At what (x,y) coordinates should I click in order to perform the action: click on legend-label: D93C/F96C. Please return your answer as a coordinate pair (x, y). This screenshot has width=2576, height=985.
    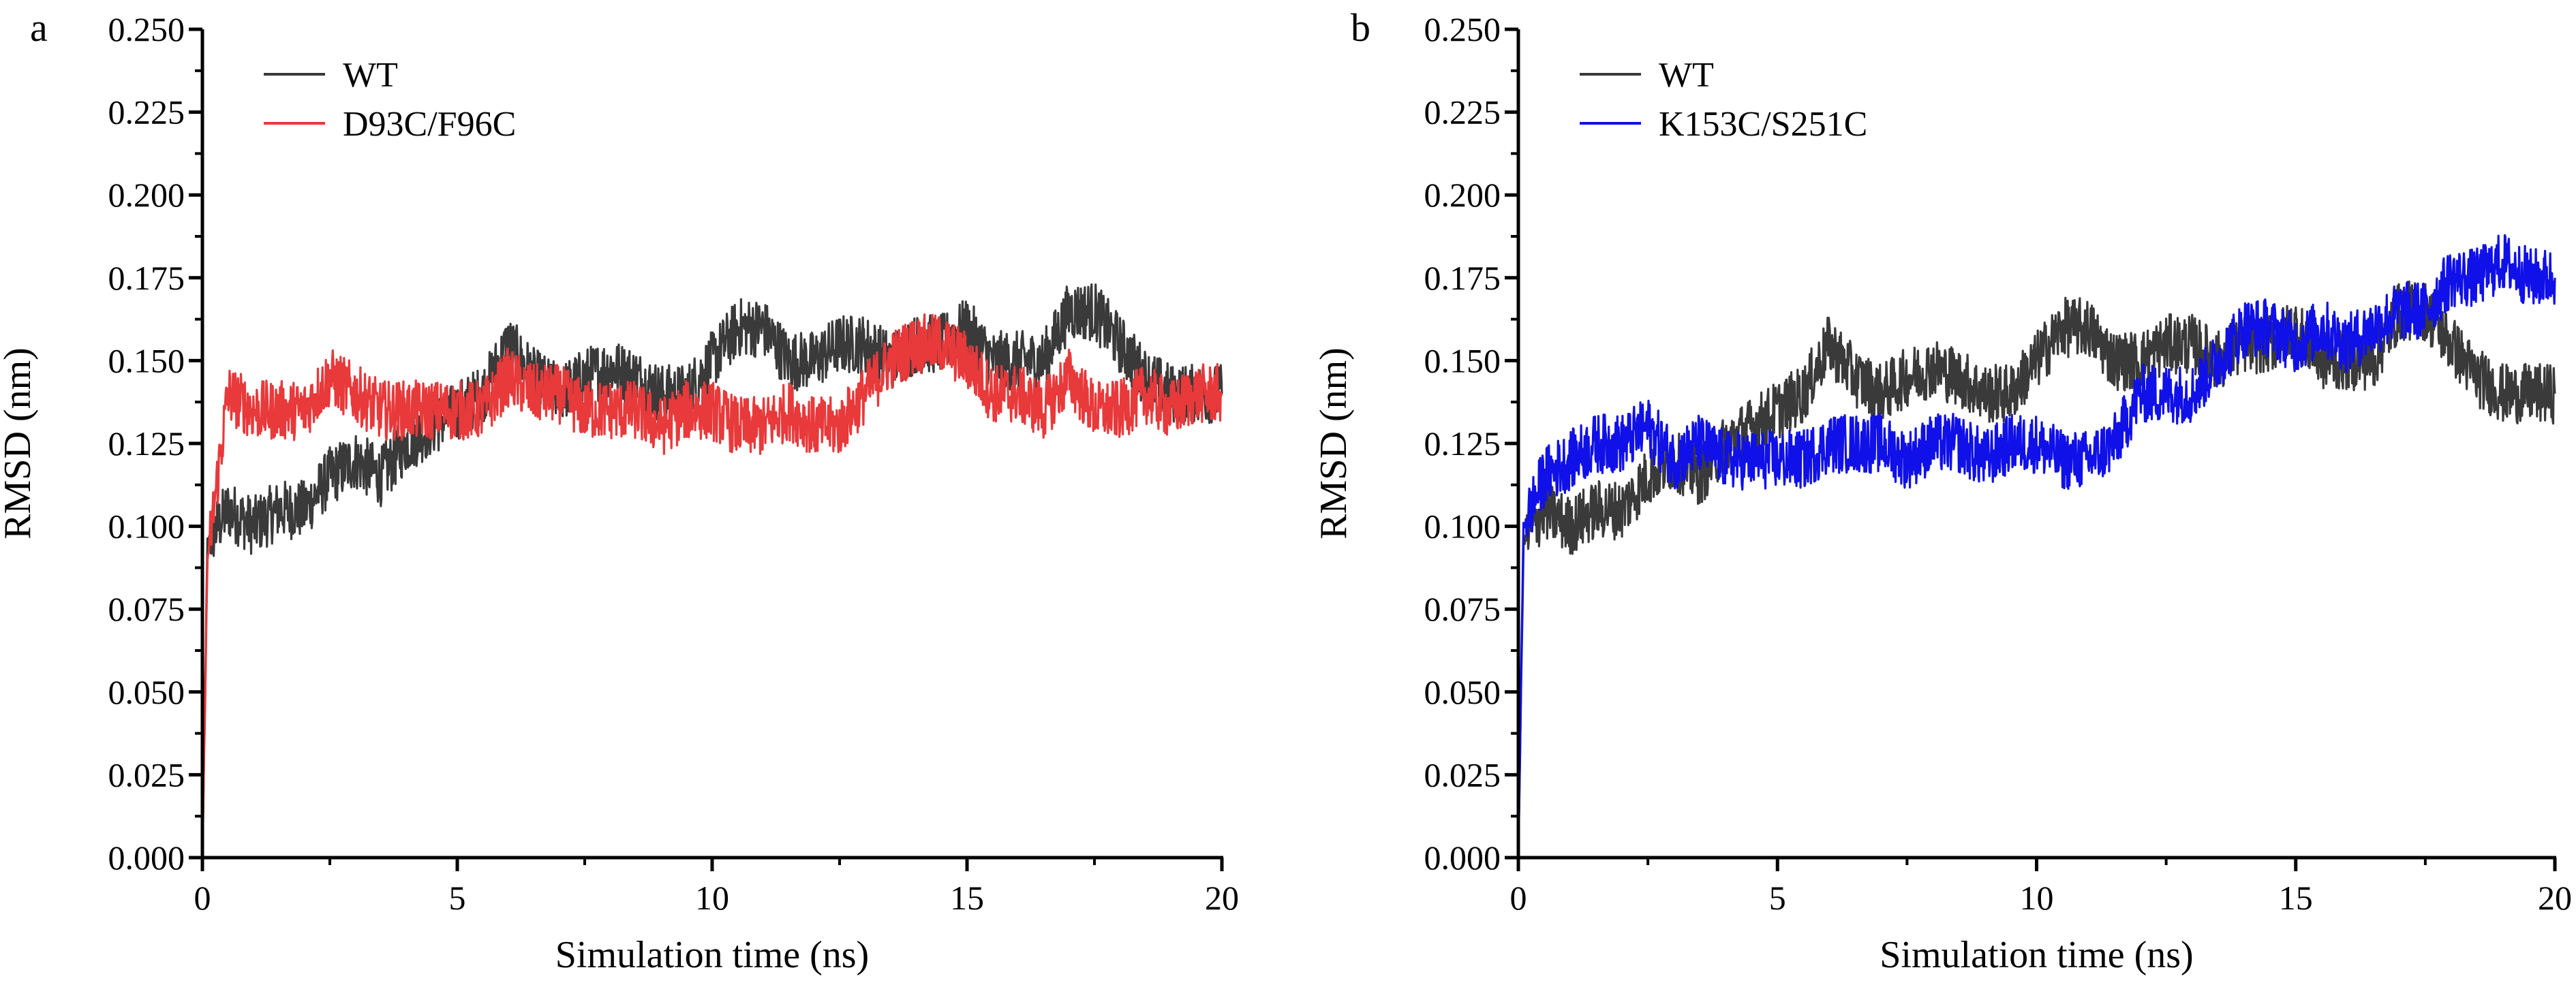
    Looking at the image, I should click on (430, 124).